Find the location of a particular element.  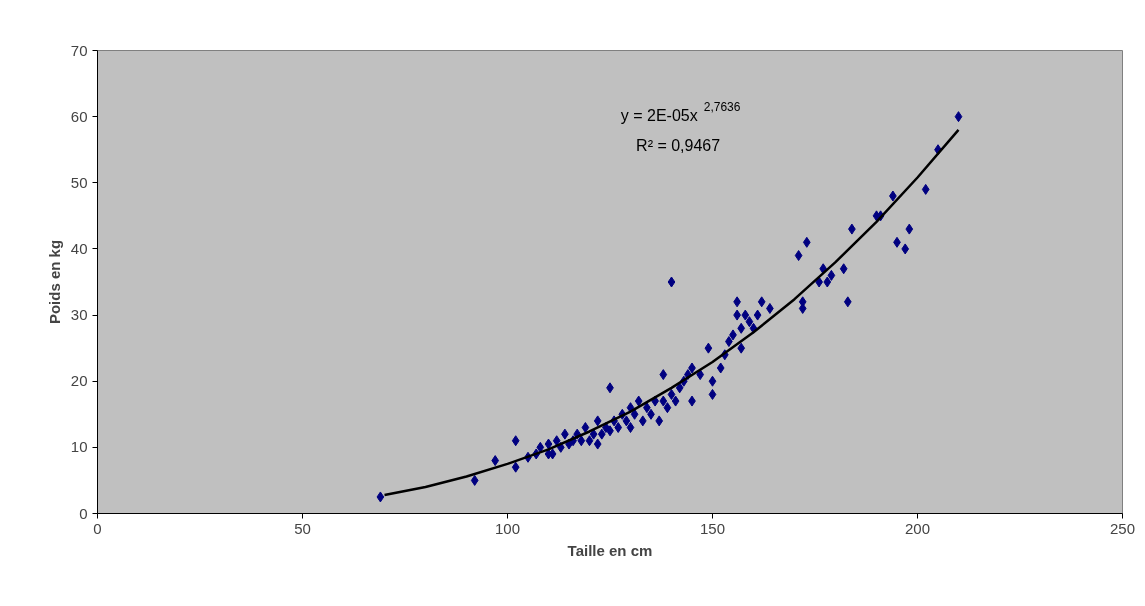

y-tick-label: 20 is located at coordinates (79, 381).